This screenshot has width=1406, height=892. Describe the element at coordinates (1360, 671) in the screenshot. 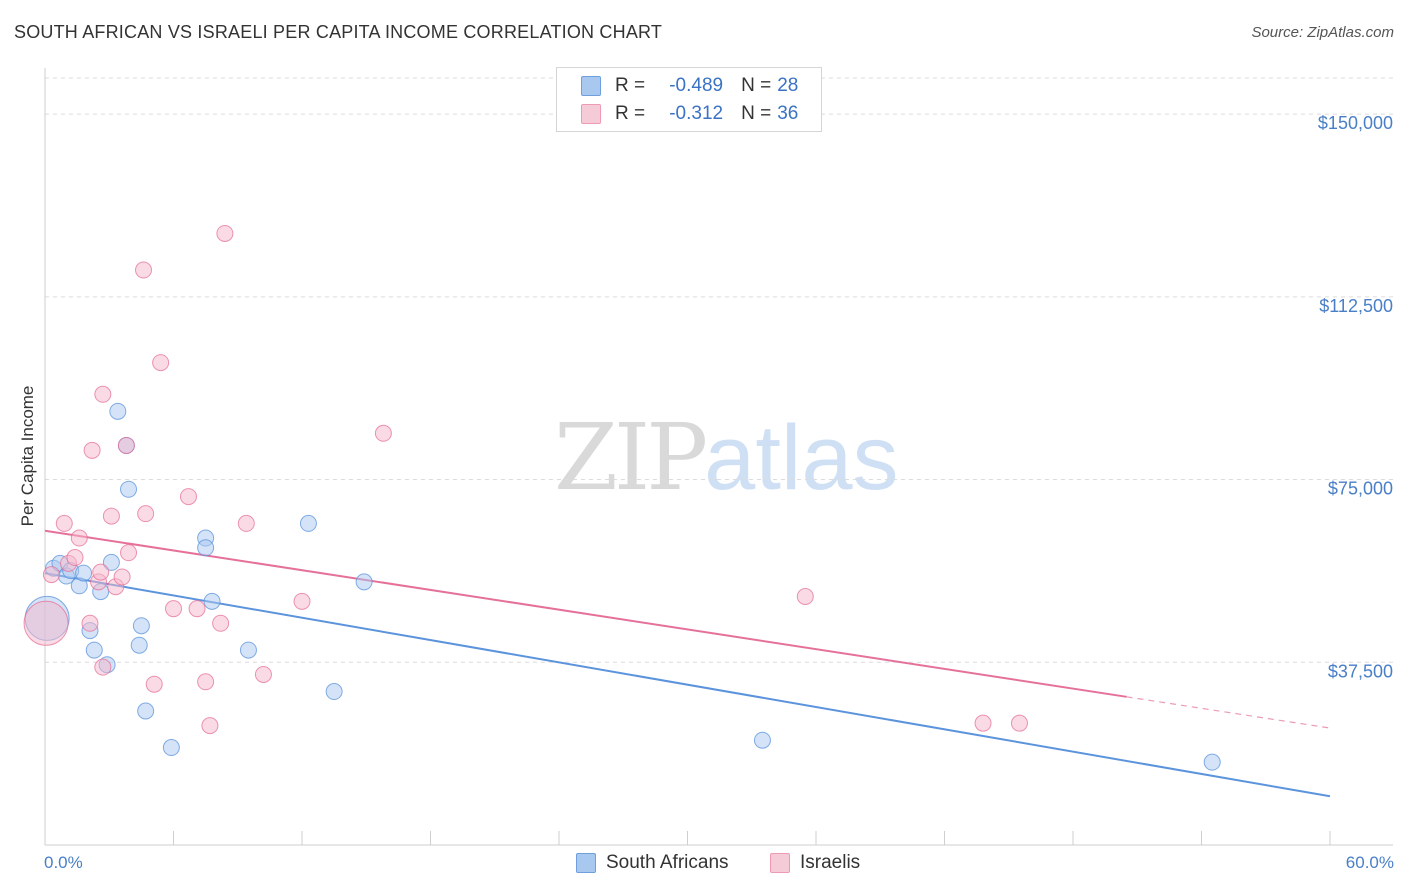

I see `y-tick-label: $37,500` at that location.